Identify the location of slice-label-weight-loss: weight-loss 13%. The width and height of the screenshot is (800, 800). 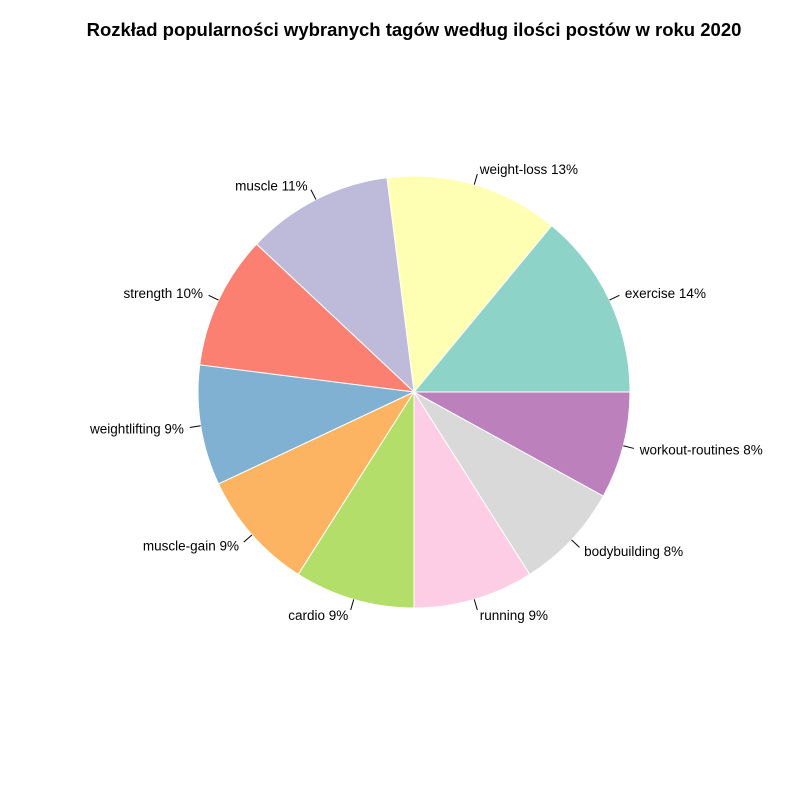
(528, 169).